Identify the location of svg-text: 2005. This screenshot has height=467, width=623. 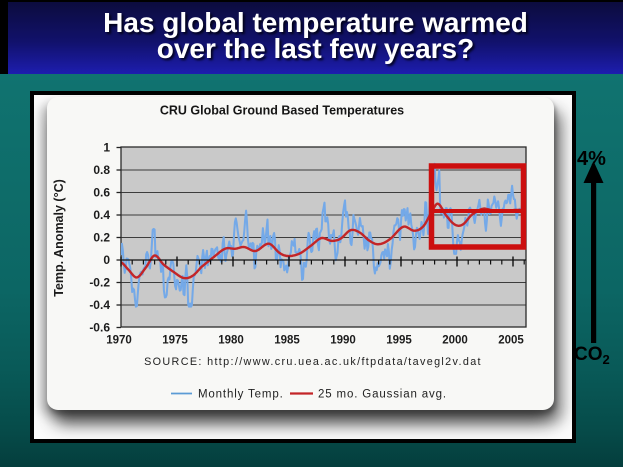
(511, 341).